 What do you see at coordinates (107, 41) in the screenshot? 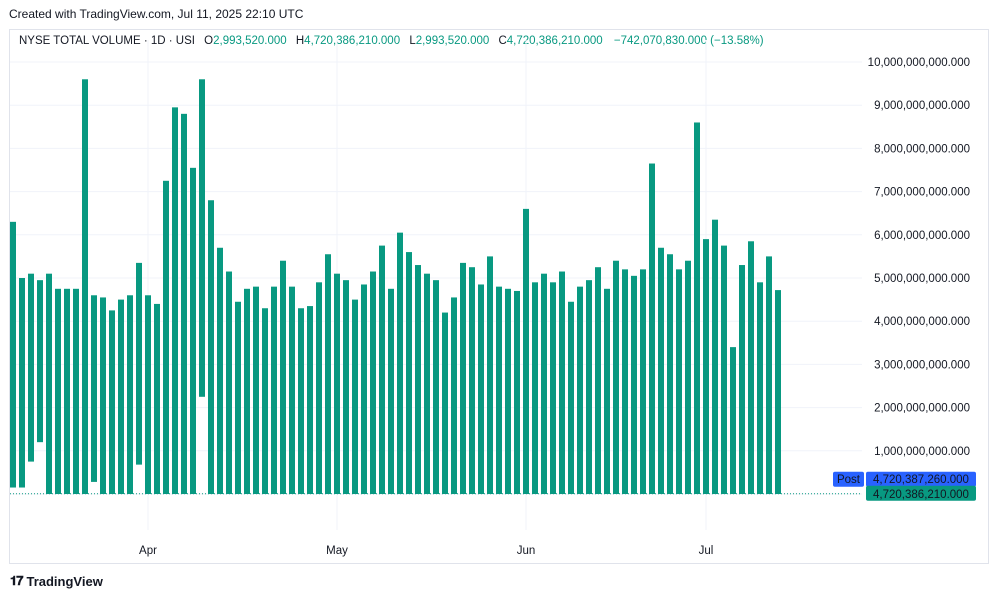
I see `symbol-title: NYSE TOTAL VOLUME · 1D · USI` at bounding box center [107, 41].